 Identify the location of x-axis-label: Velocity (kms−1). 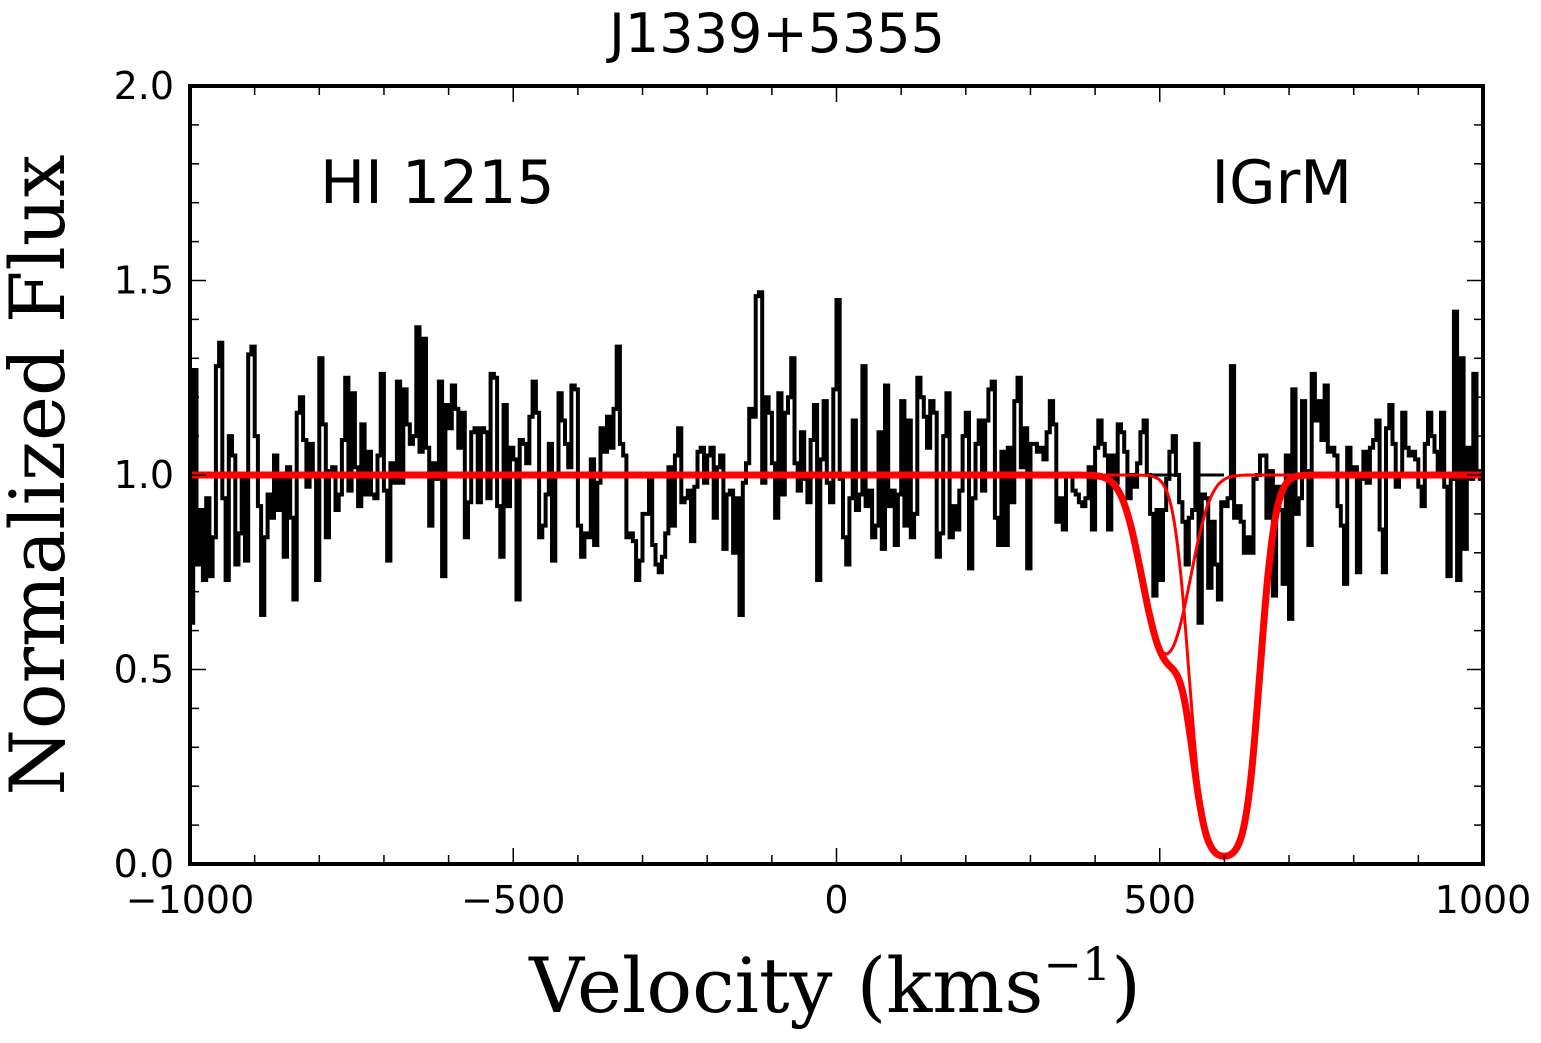
(834, 983).